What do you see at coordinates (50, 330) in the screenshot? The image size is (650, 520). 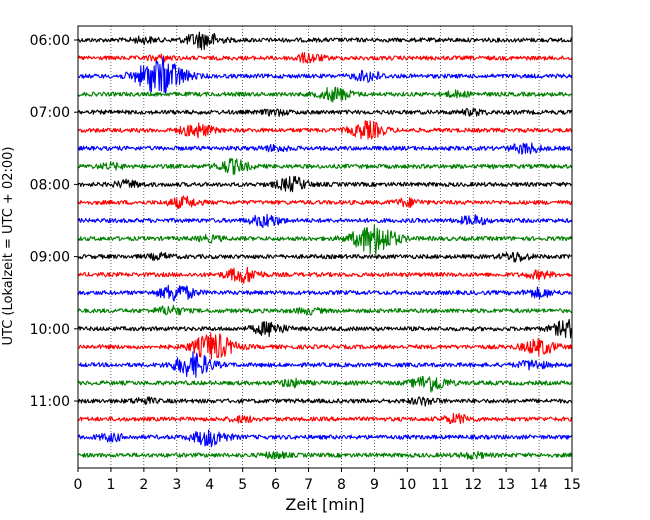 I see `y-tick-label: 10:00` at bounding box center [50, 330].